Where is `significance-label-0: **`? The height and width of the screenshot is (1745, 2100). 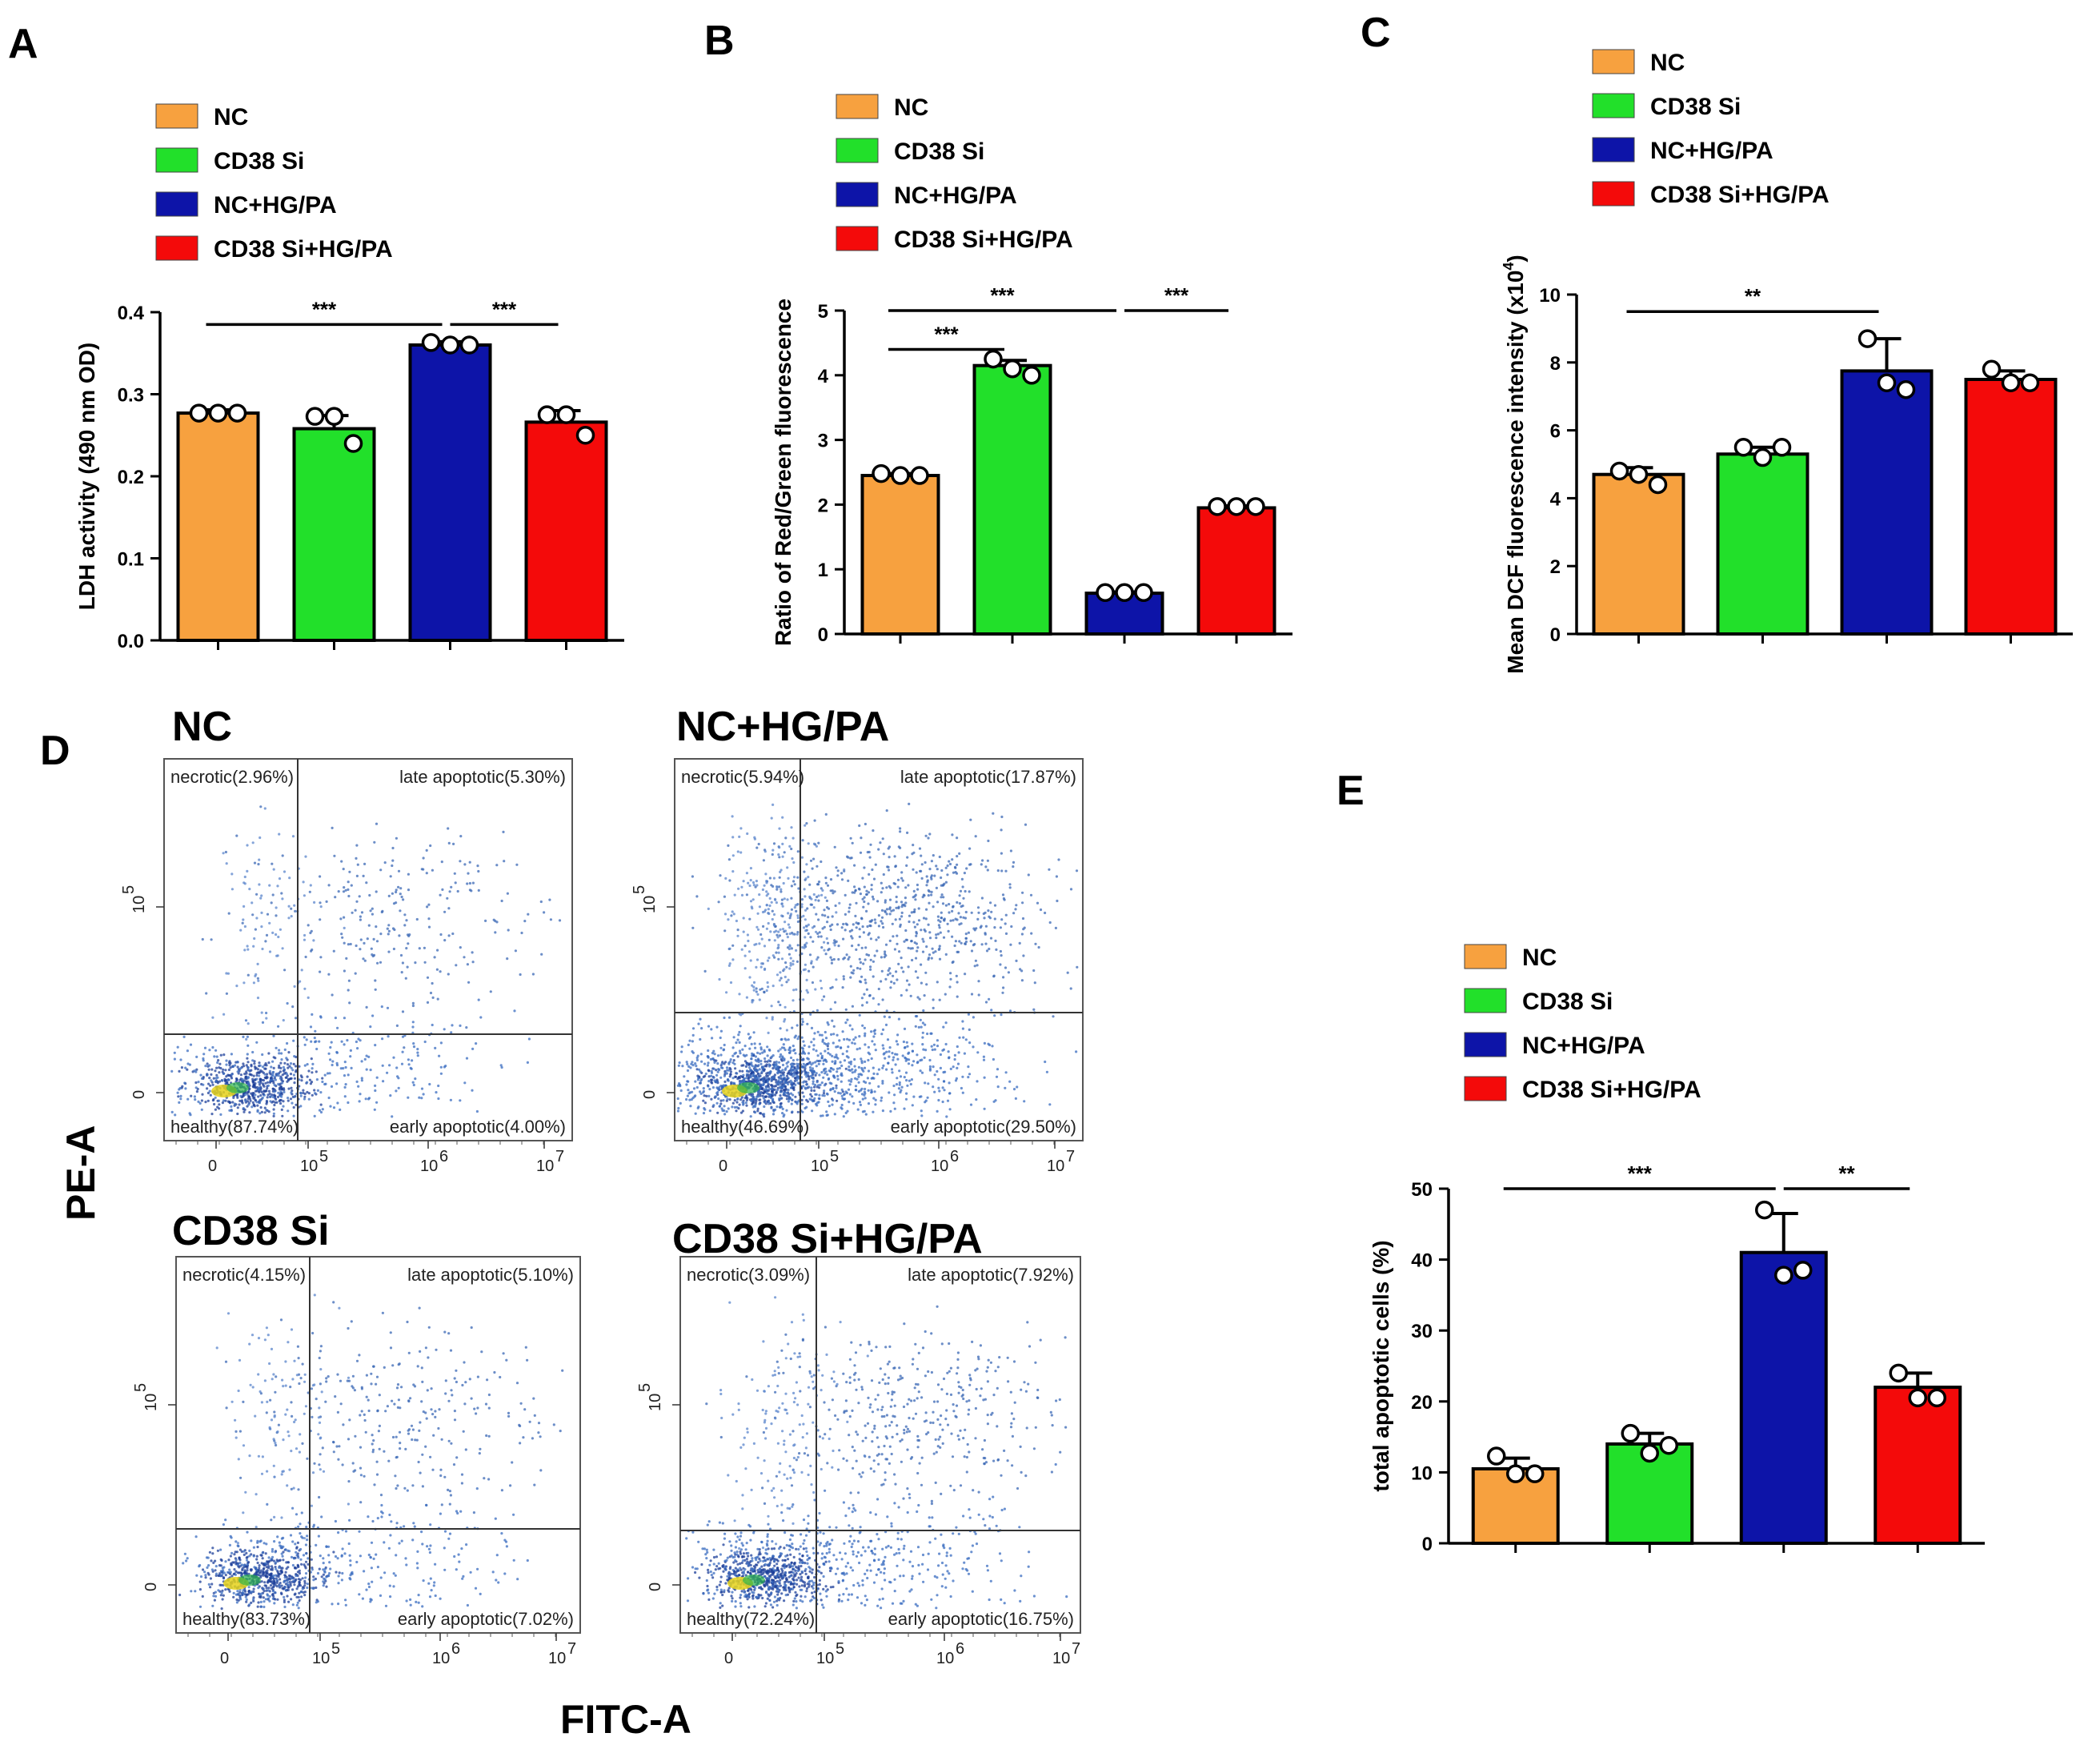 significance-label-0: ** is located at coordinates (1753, 296).